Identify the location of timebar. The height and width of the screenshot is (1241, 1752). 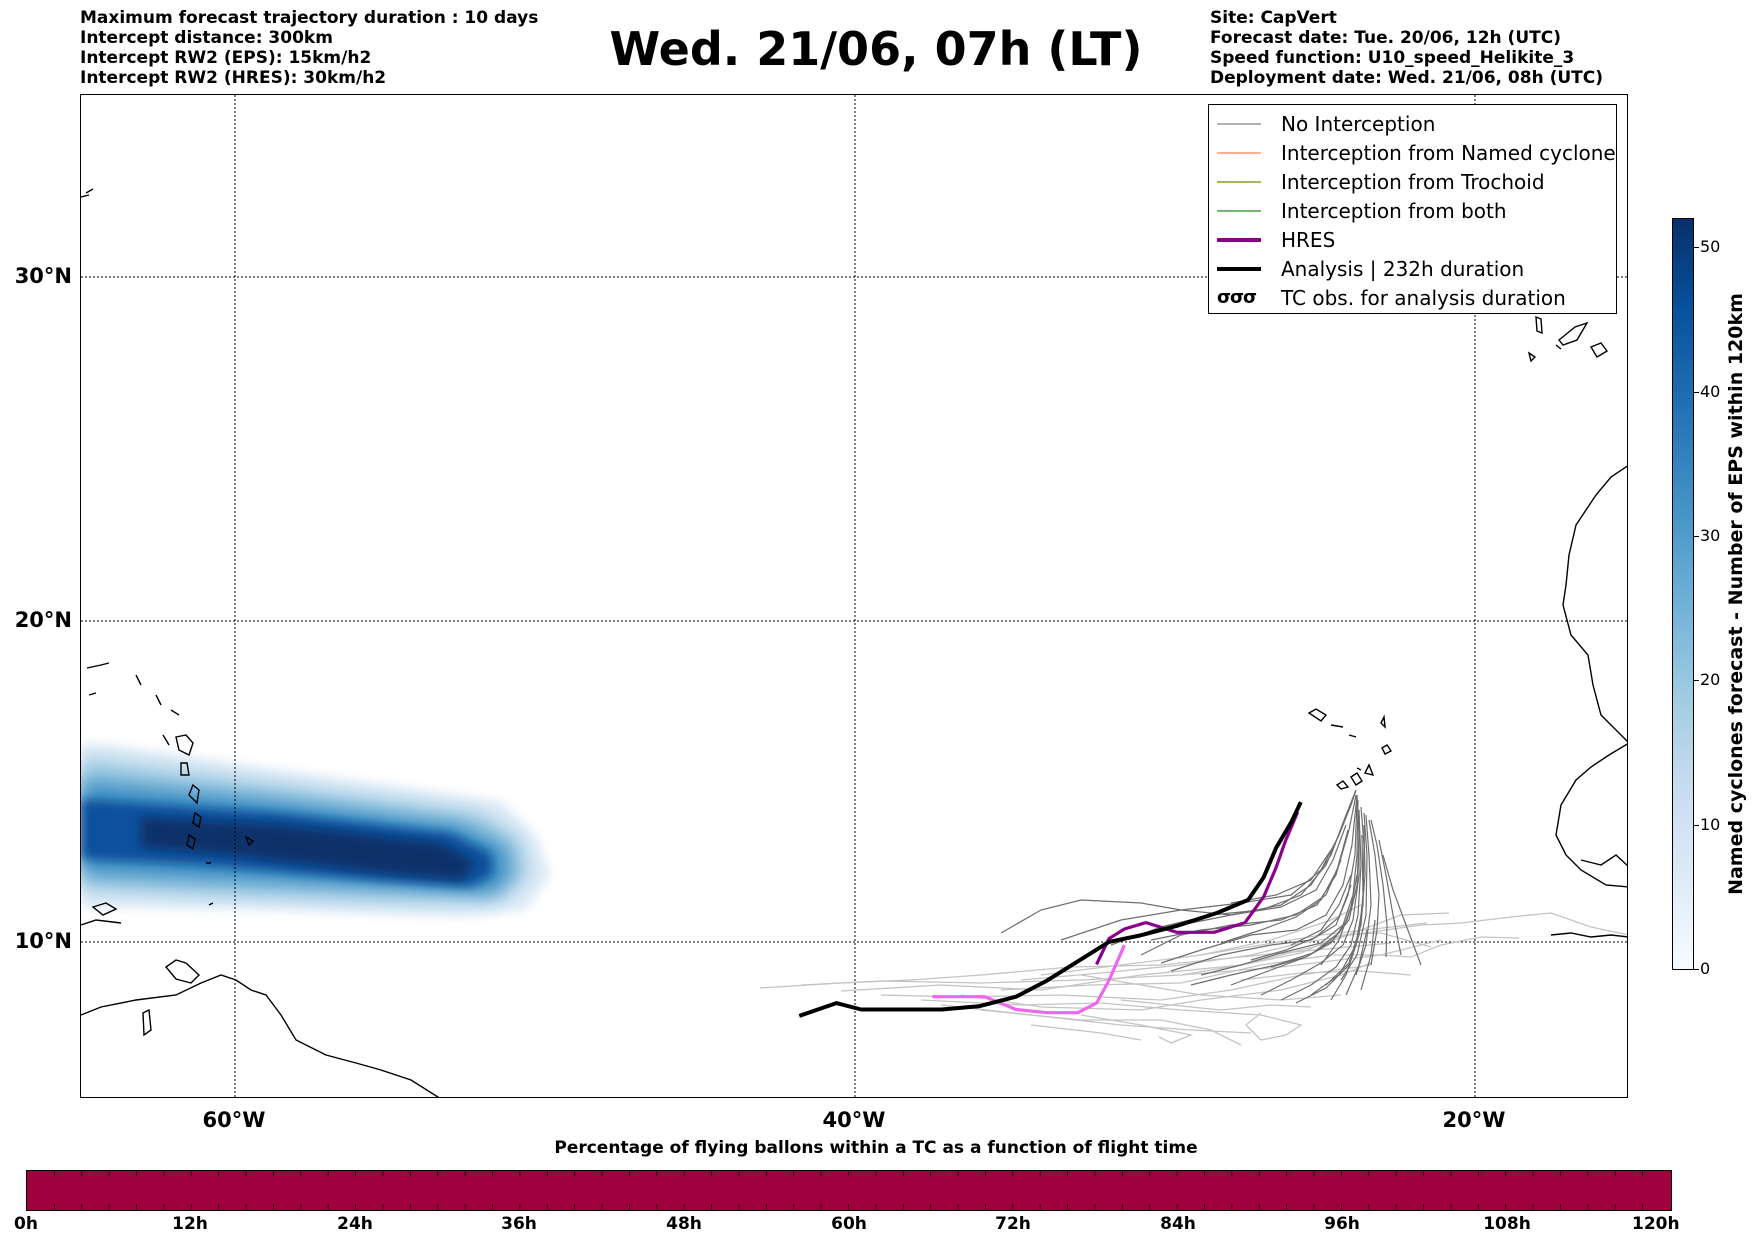
(849, 1190).